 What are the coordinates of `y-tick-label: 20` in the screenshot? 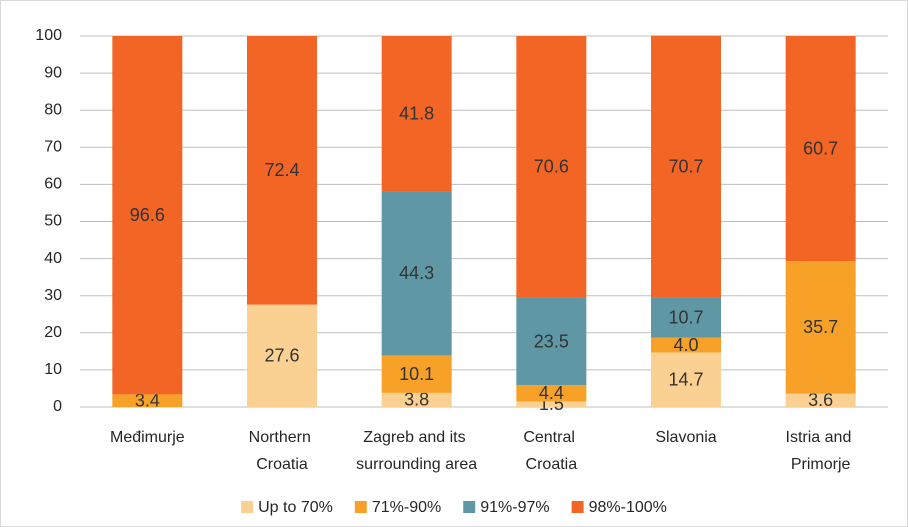 It's located at (53, 332).